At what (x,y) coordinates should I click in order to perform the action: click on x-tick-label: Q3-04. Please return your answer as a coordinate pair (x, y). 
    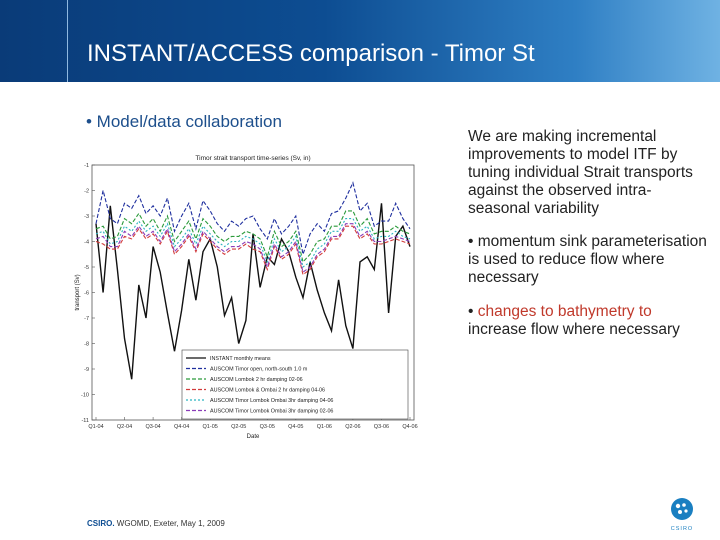
    Looking at the image, I should click on (152, 427).